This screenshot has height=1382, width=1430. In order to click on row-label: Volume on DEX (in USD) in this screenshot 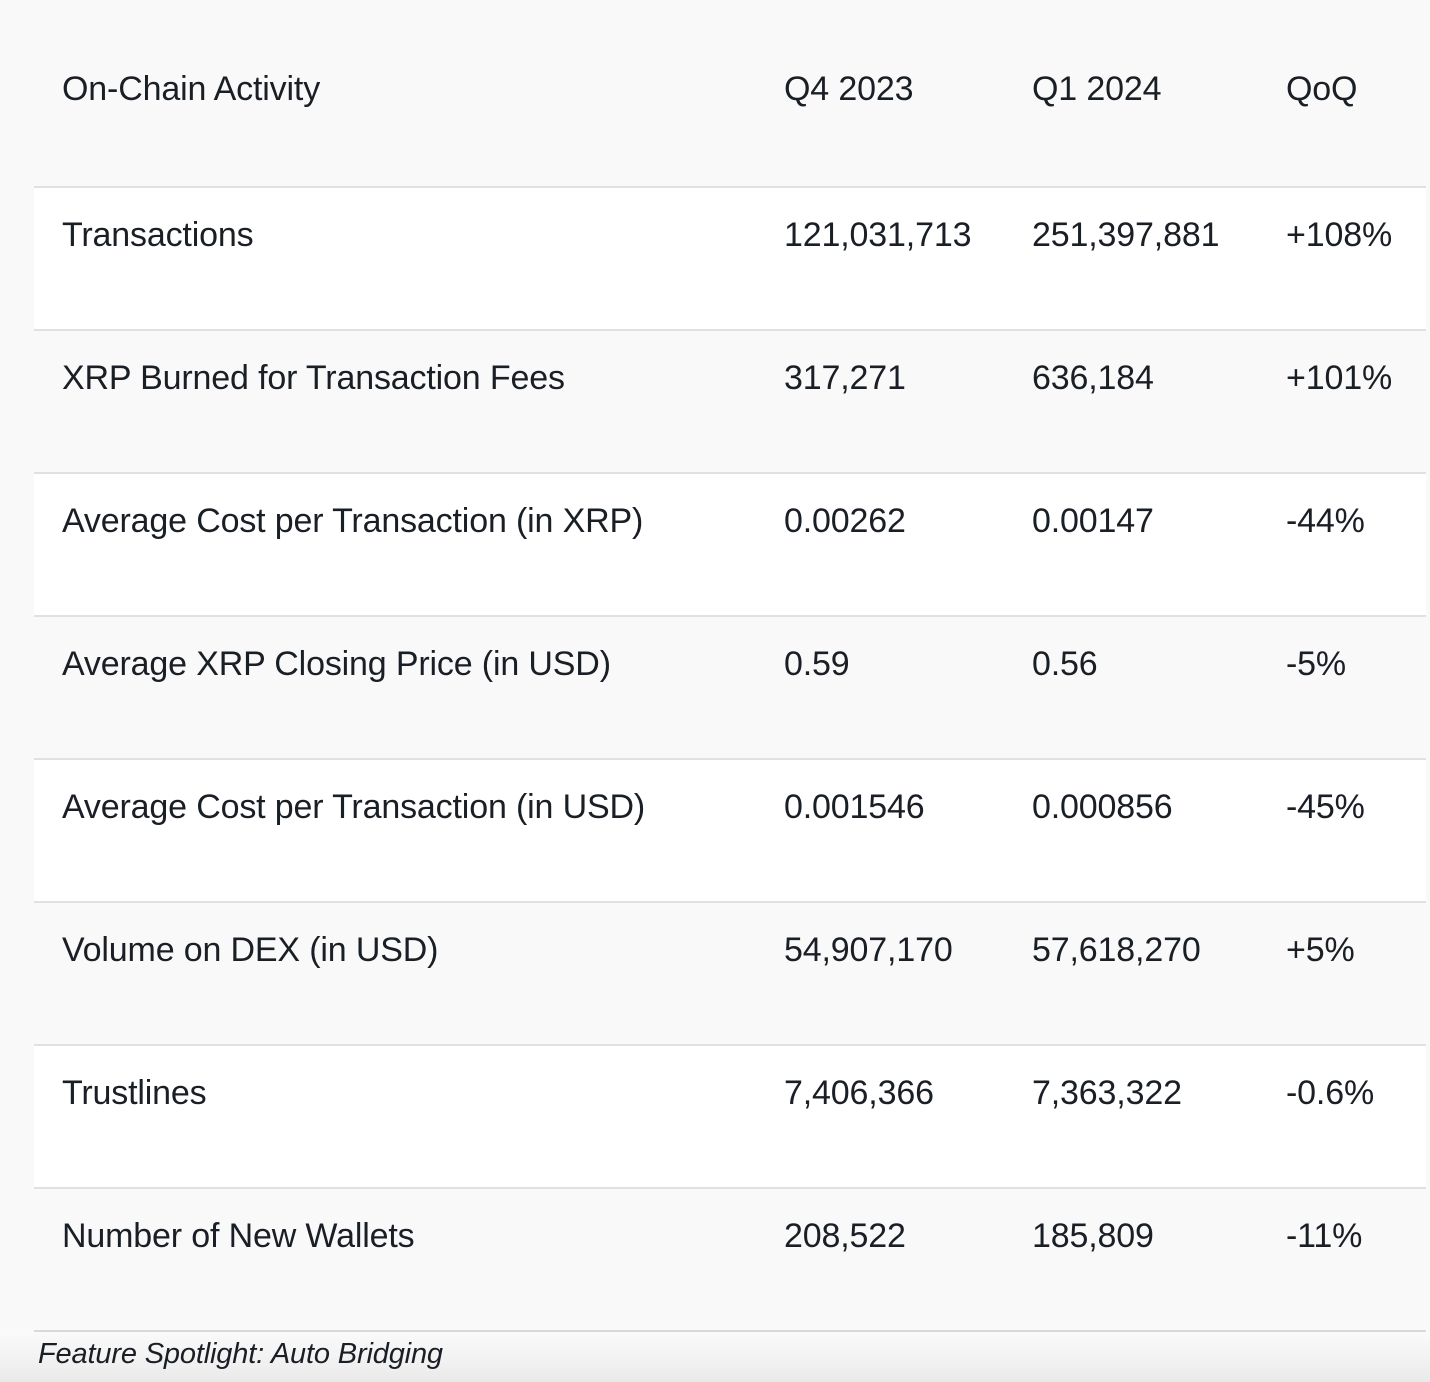, I will do `click(250, 950)`.